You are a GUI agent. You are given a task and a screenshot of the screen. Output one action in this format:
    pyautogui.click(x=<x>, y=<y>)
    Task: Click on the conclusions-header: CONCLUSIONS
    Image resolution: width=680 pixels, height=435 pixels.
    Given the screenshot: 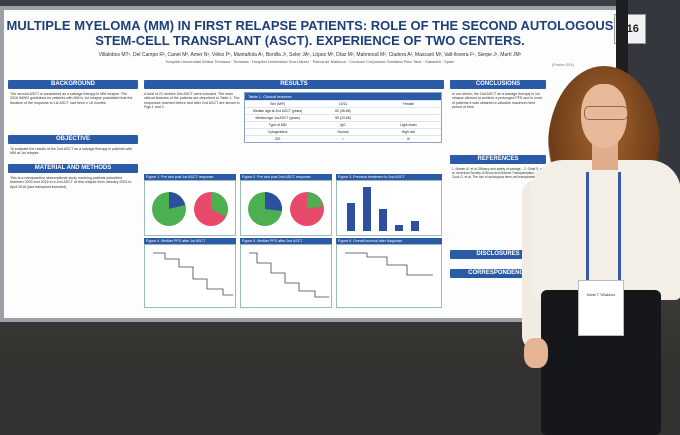 What is the action you would take?
    pyautogui.click(x=498, y=84)
    